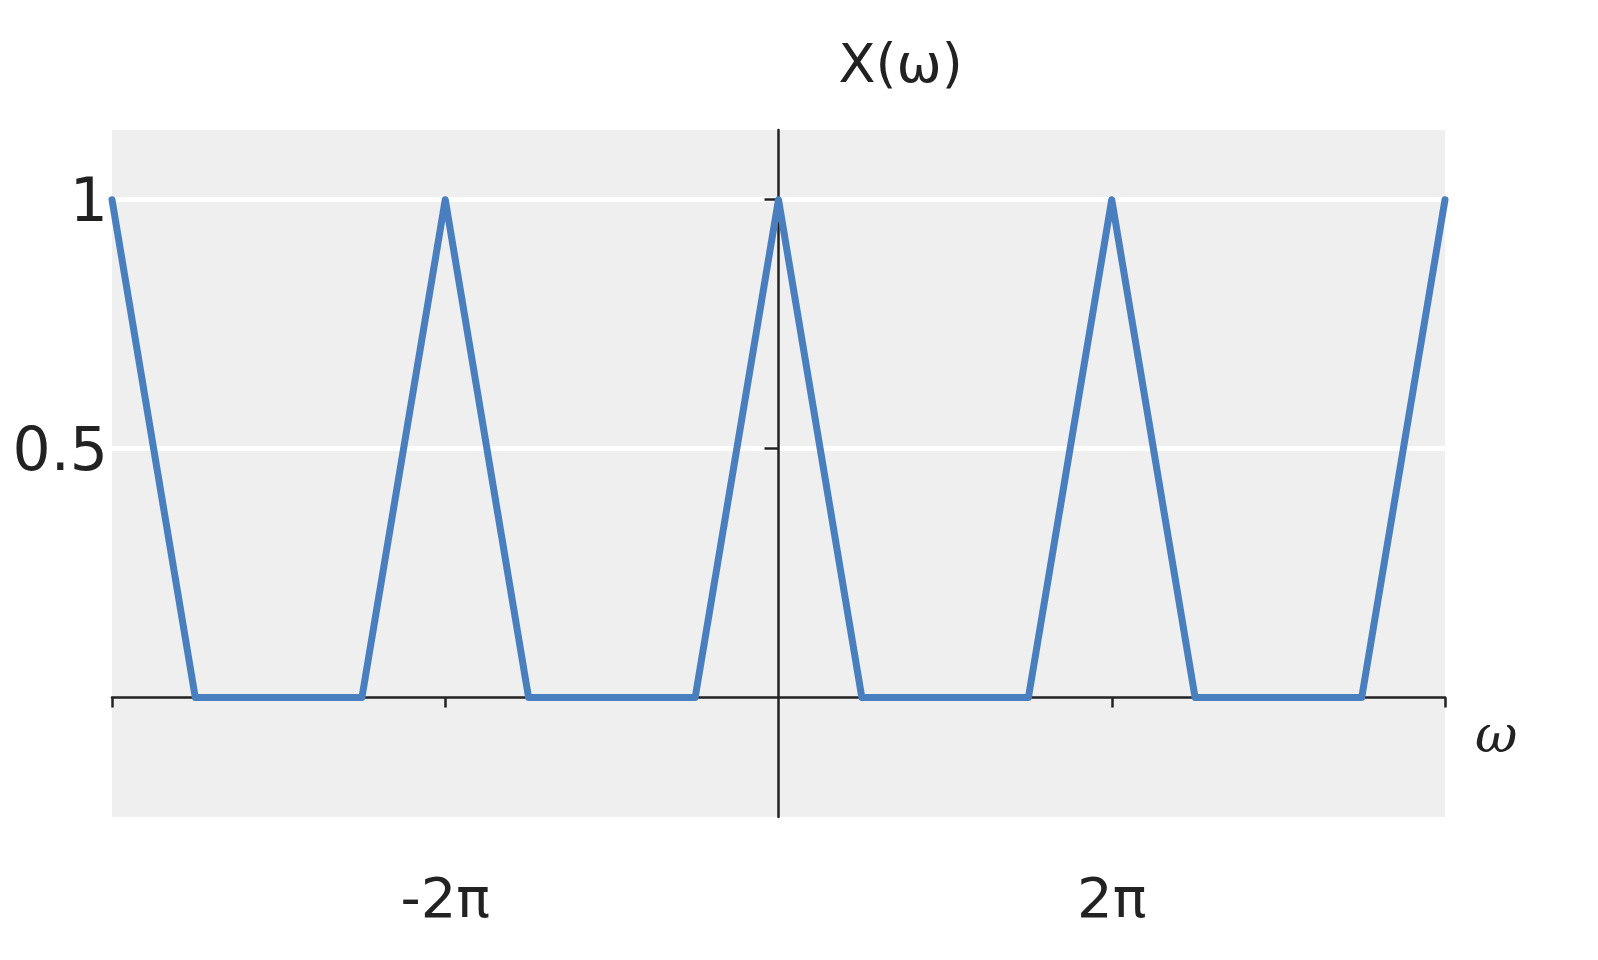  Describe the element at coordinates (60, 448) in the screenshot. I see `y-tick-label: 0.5` at that location.